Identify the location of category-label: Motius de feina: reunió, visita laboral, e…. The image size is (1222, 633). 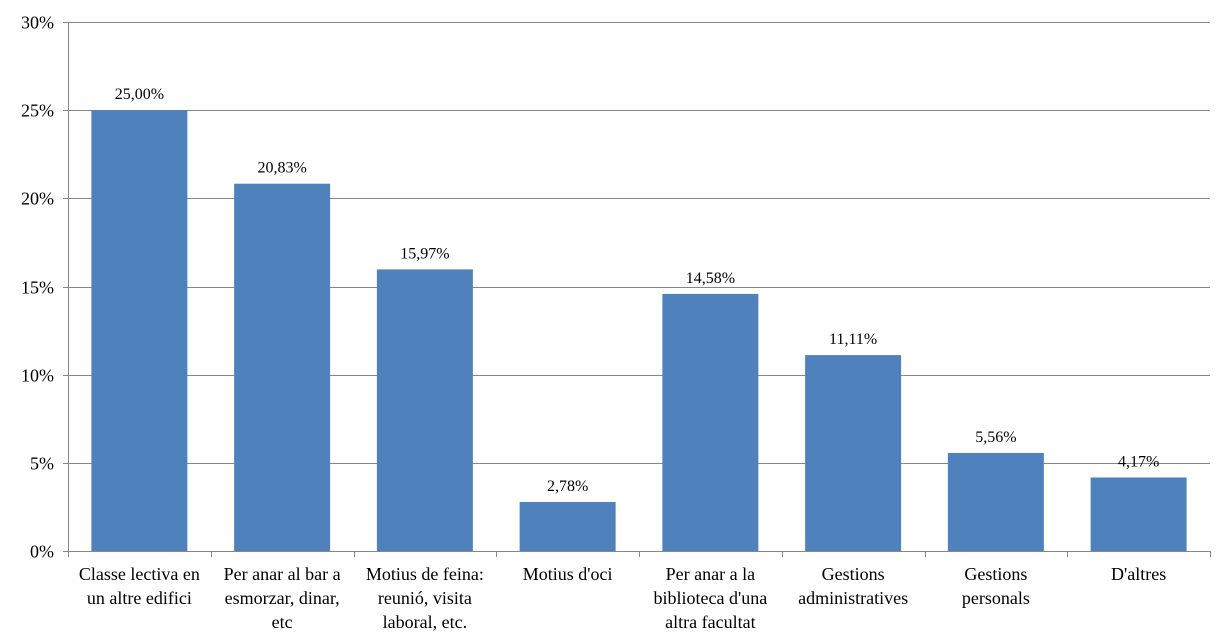
(425, 598).